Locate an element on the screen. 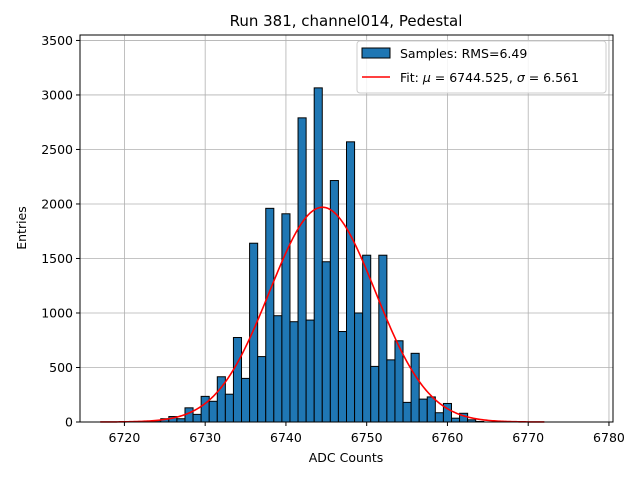 The width and height of the screenshot is (640, 480). y-tick-label: 3000 is located at coordinates (57, 94).